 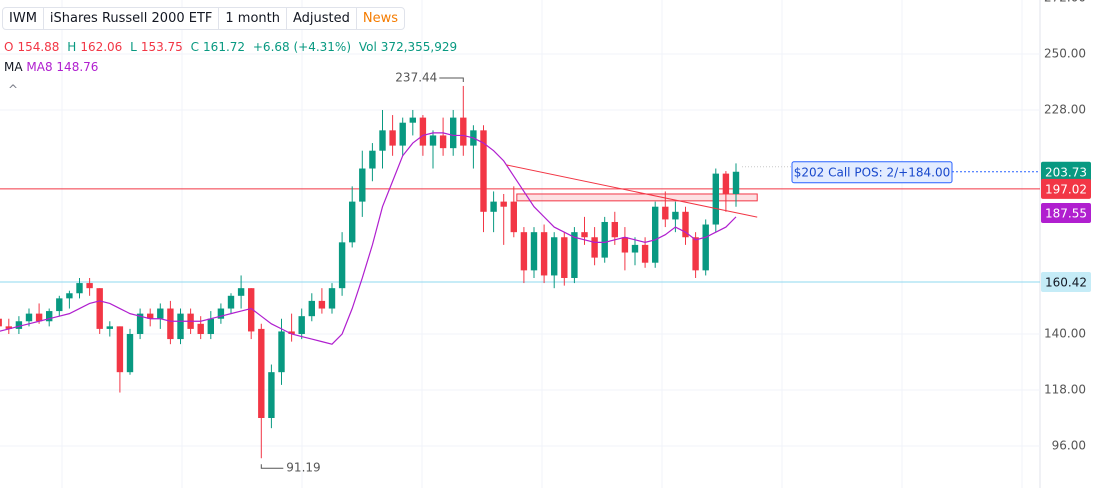 What do you see at coordinates (161, 47) in the screenshot?
I see `l-value: 153.75` at bounding box center [161, 47].